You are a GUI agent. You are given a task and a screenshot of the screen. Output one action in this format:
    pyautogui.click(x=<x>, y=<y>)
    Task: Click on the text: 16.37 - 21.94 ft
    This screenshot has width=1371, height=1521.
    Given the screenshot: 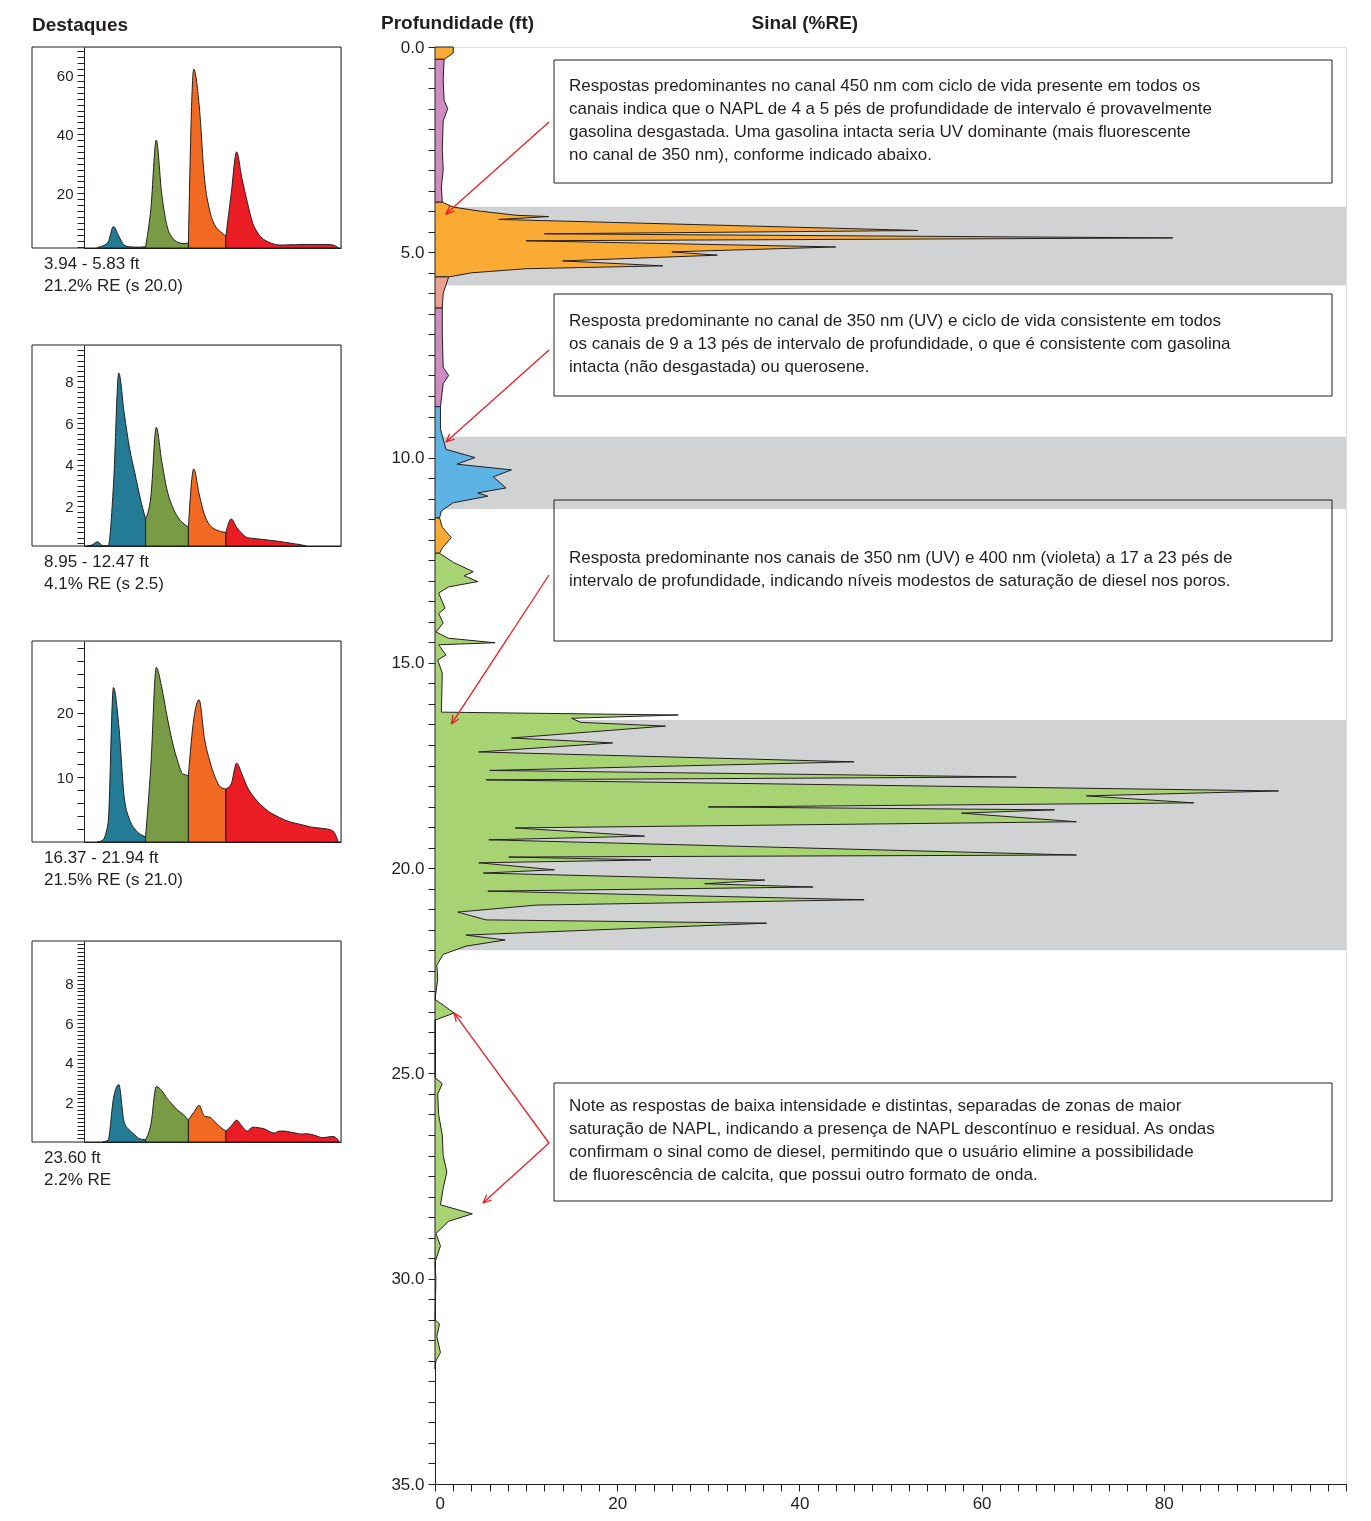 What is the action you would take?
    pyautogui.click(x=101, y=857)
    